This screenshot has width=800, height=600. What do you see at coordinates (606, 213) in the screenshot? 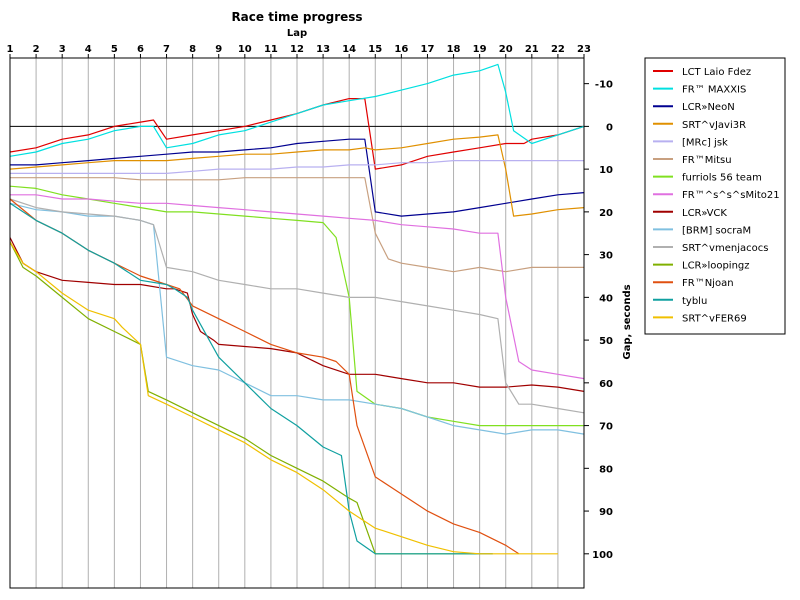
I see `y-tick-label: 20` at bounding box center [606, 213].